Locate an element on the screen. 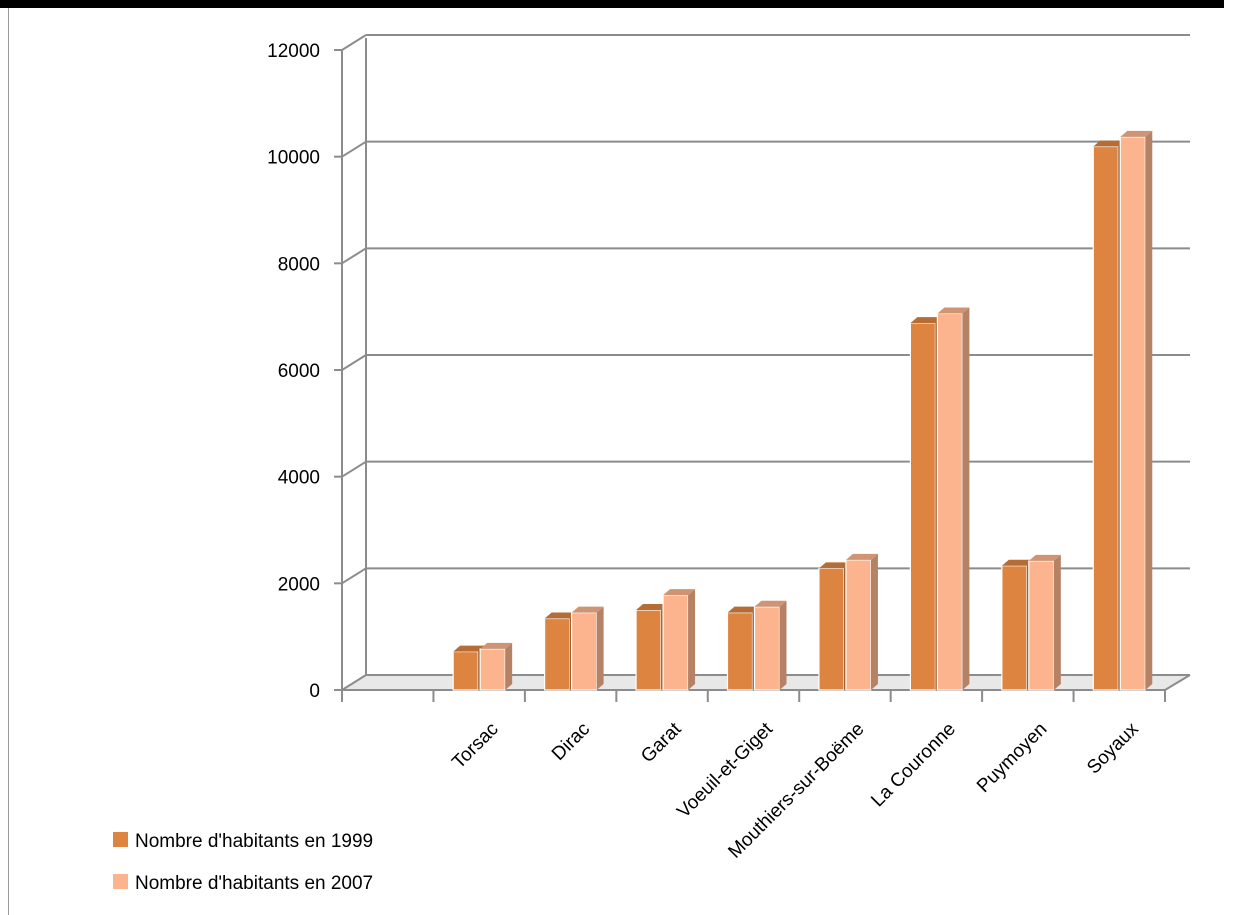  x-category-label: Puymoyen is located at coordinates (1012, 758).